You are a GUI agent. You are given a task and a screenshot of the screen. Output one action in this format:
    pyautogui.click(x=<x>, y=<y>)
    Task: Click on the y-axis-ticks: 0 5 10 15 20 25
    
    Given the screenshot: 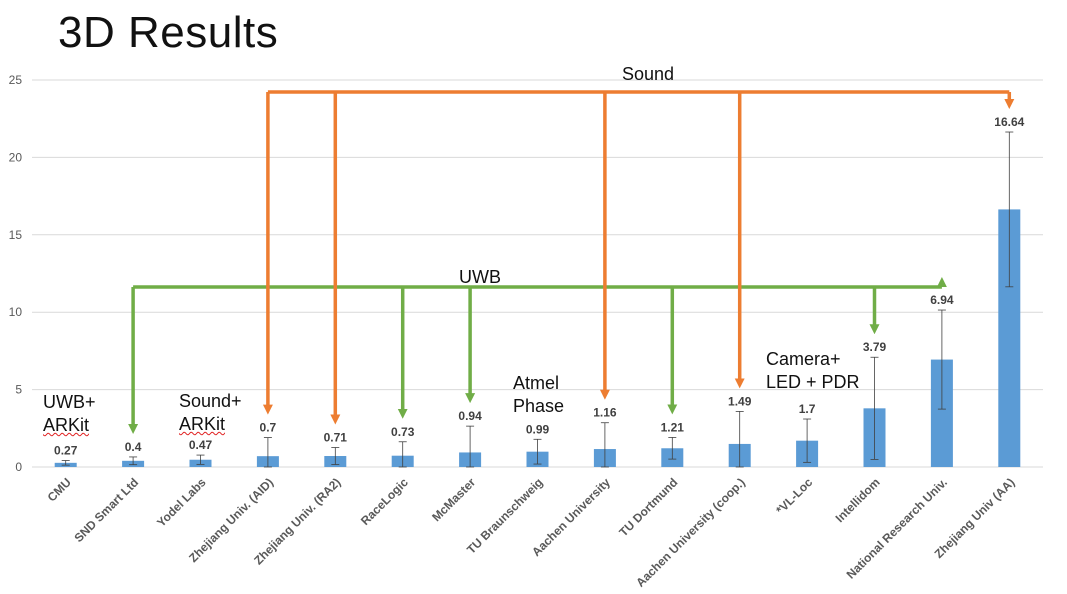 What is the action you would take?
    pyautogui.click(x=16, y=273)
    